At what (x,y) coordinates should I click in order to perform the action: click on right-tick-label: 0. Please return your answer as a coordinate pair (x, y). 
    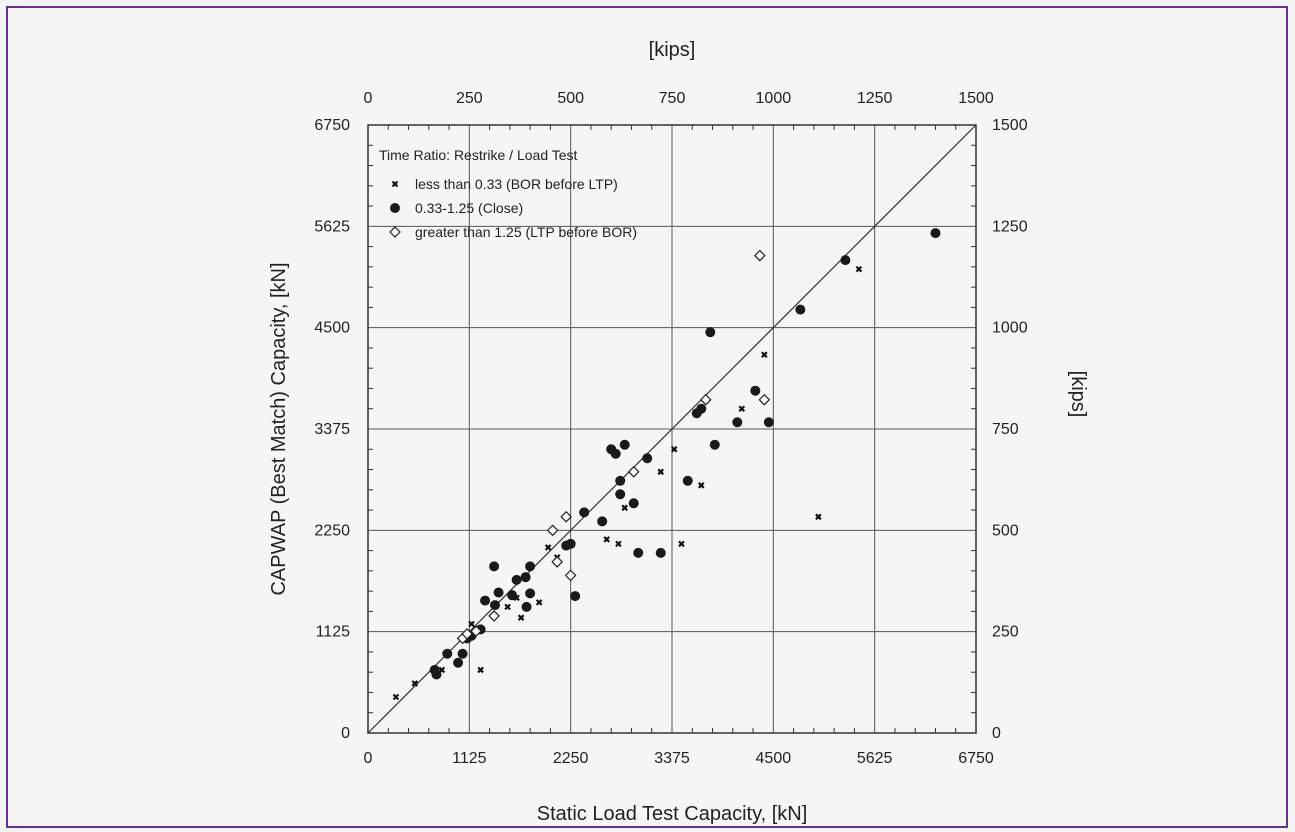
    Looking at the image, I should click on (996, 733).